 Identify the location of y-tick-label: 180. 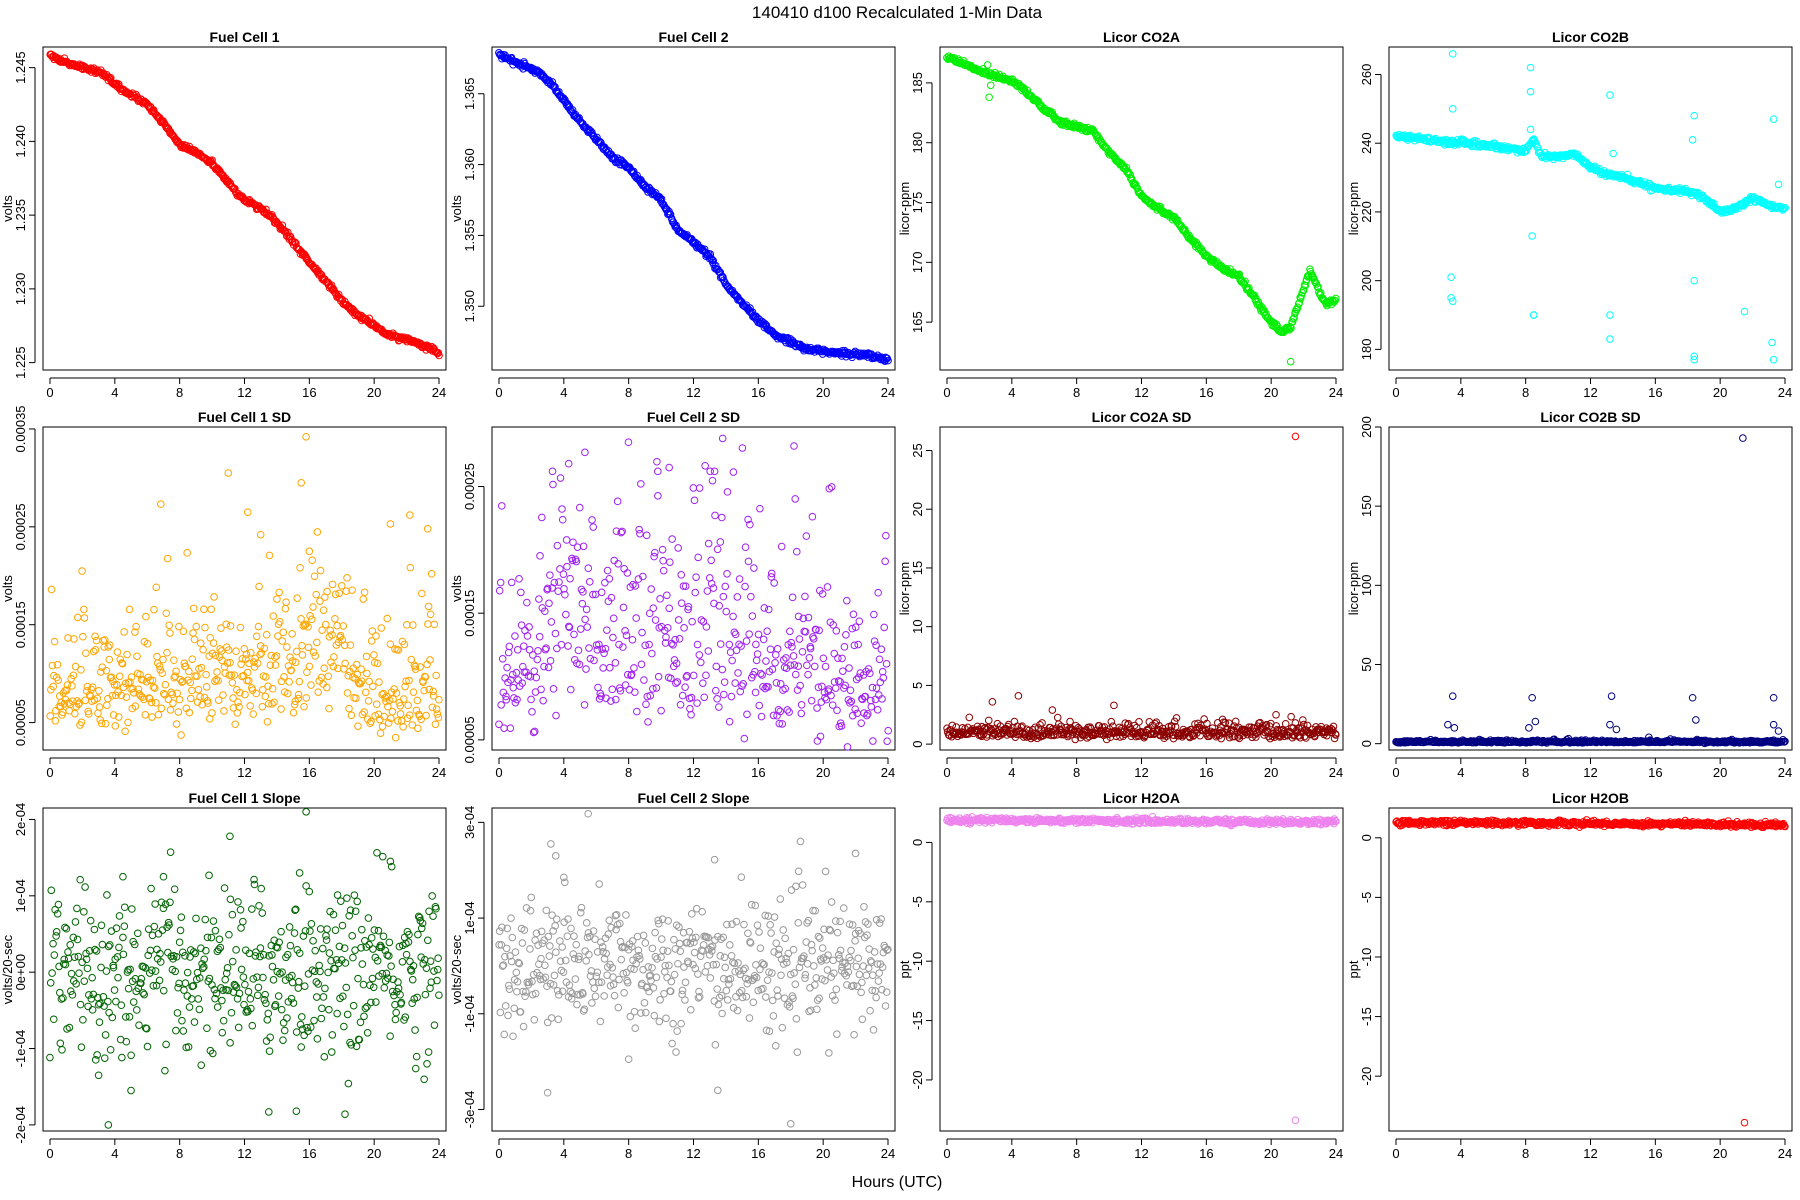
(917, 143).